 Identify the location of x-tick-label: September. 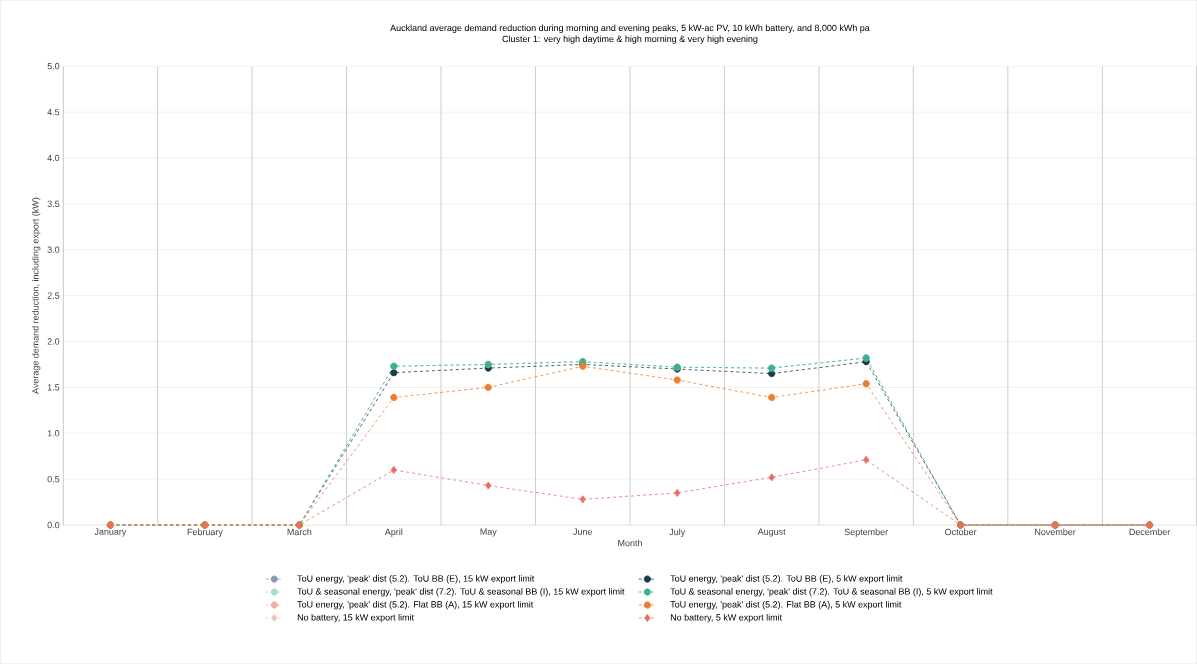
(866, 532).